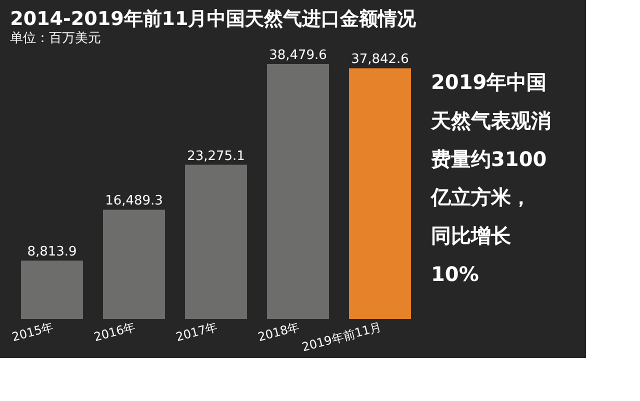  What do you see at coordinates (490, 120) in the screenshot?
I see `text: 天然气表观消` at bounding box center [490, 120].